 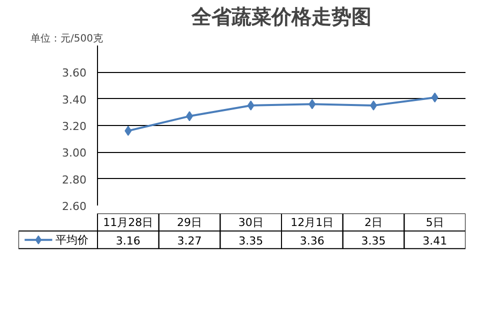 What do you see at coordinates (74, 153) in the screenshot?
I see `y-tick-label: 3.00` at bounding box center [74, 153].